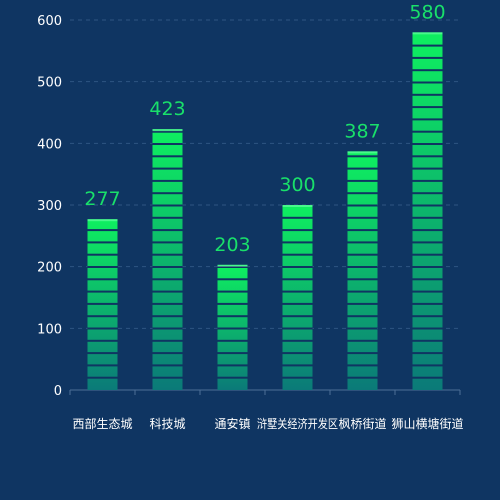 This screenshot has height=500, width=500. I want to click on value-label: 580, so click(427, 12).